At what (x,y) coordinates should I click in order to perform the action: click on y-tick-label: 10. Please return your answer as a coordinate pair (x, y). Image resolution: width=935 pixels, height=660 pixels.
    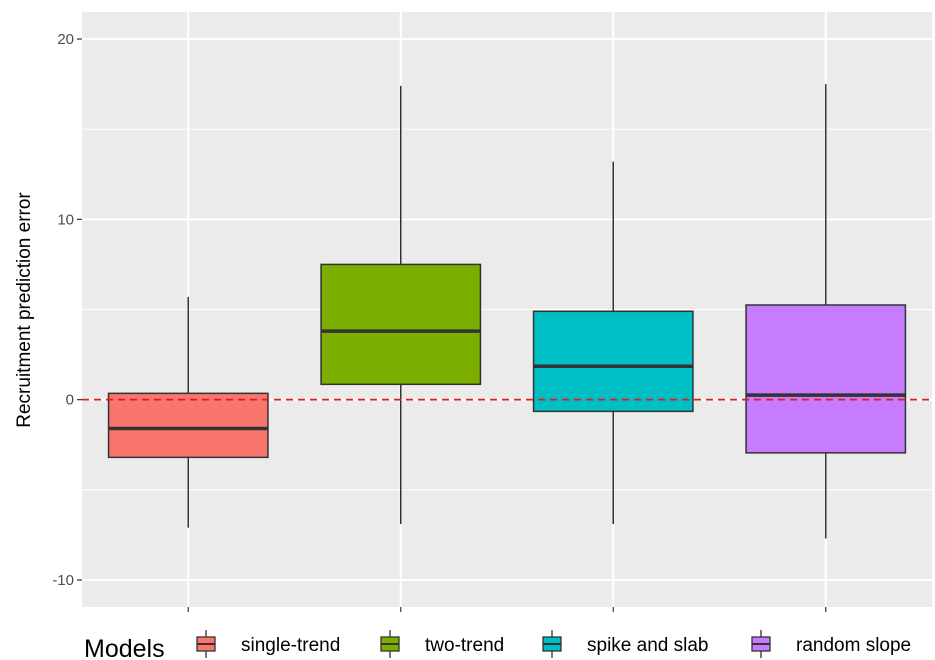
    Looking at the image, I should click on (65, 219).